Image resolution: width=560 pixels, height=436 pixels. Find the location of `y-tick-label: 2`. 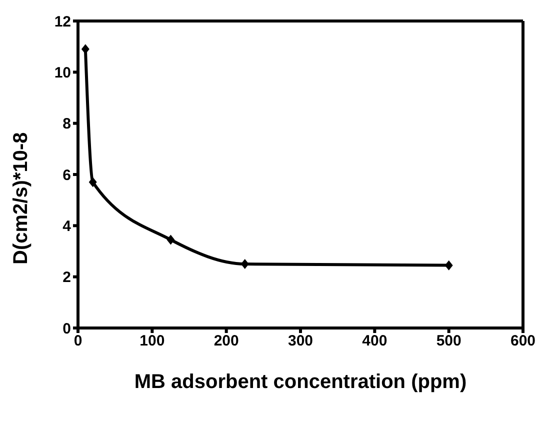

y-tick-label: 2 is located at coordinates (66, 277).